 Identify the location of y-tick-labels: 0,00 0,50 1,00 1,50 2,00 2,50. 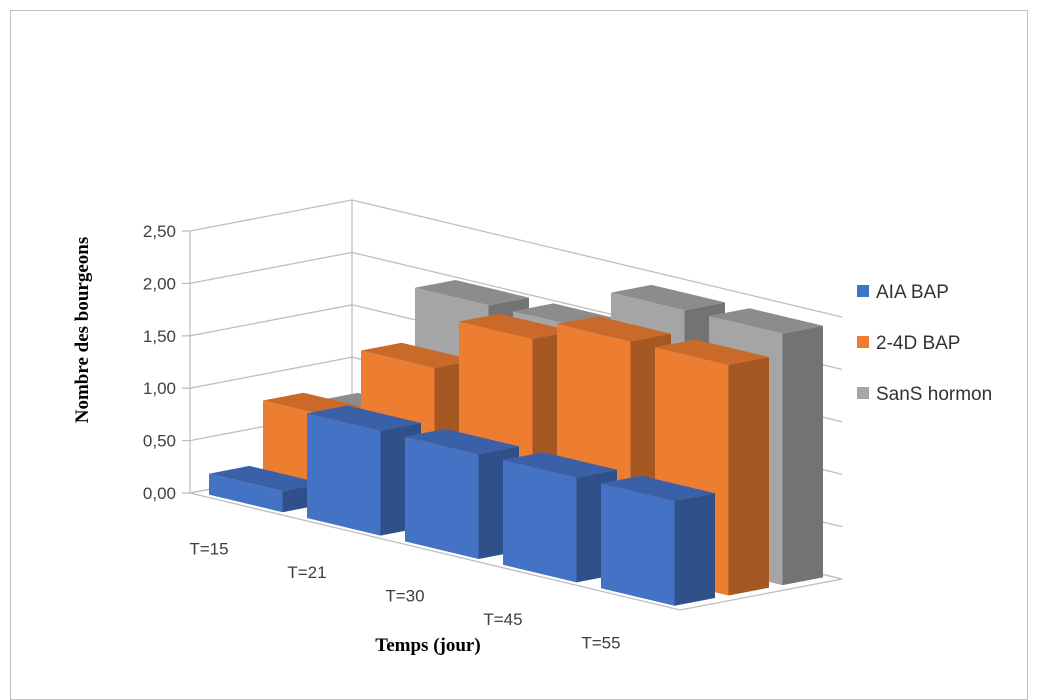
(159, 362).